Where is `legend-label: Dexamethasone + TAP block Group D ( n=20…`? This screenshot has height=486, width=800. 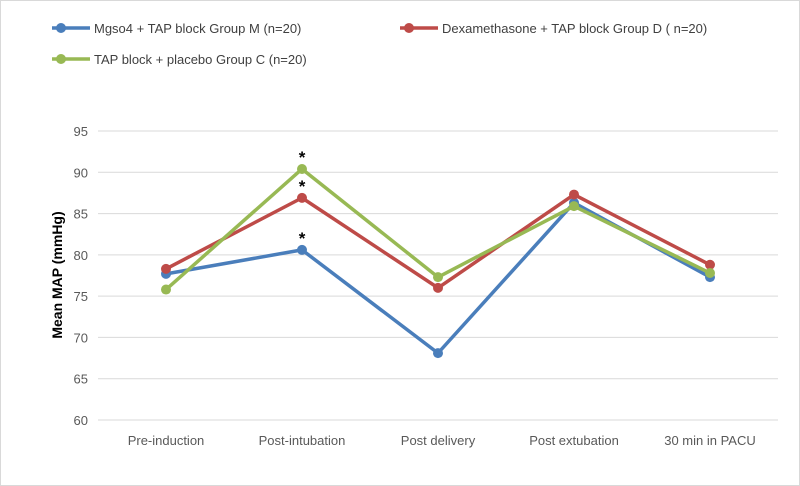 legend-label: Dexamethasone + TAP block Group D ( n=20… is located at coordinates (574, 28).